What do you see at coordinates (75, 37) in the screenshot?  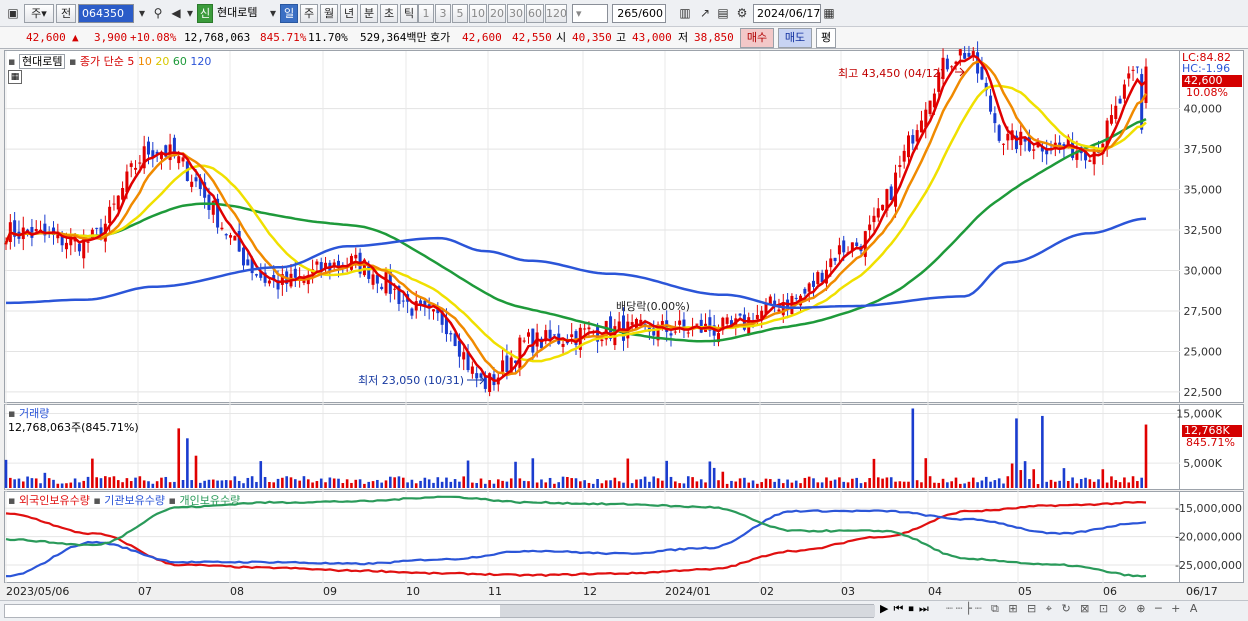 I see `up-arrow-icon: ▲` at bounding box center [75, 37].